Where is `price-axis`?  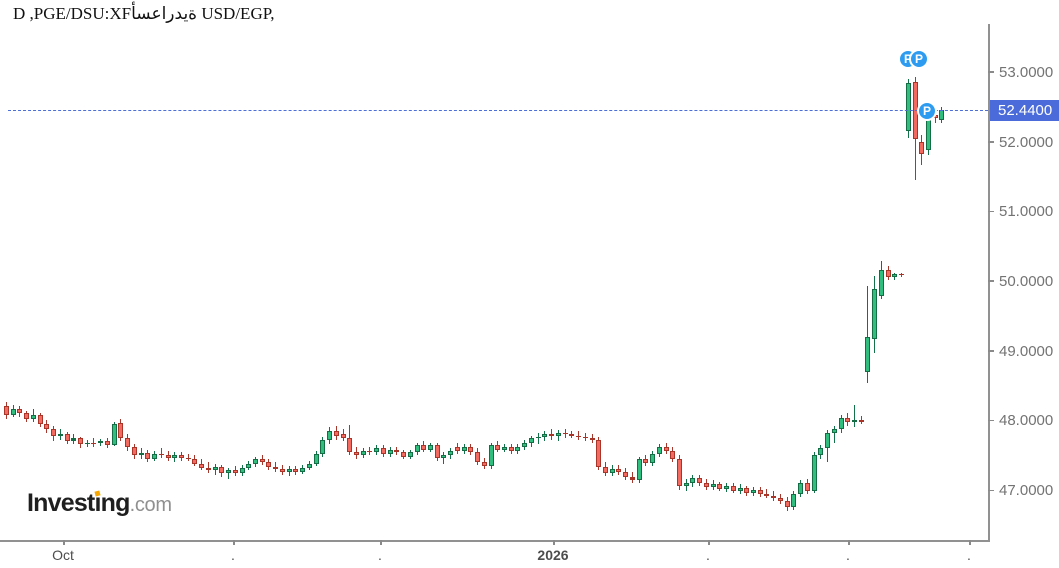
price-axis is located at coordinates (989, 283).